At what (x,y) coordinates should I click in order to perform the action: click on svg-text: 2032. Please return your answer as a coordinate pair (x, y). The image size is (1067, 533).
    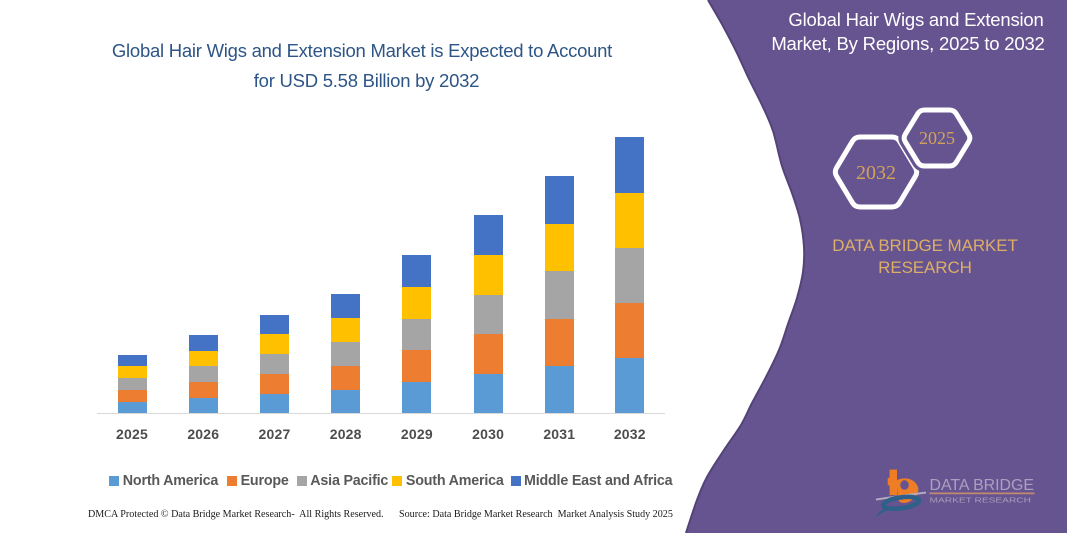
    Looking at the image, I should click on (876, 173).